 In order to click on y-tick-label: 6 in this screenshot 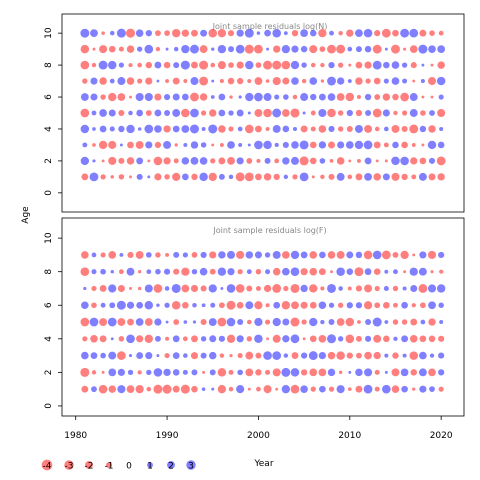, I will do `click(49, 305)`.